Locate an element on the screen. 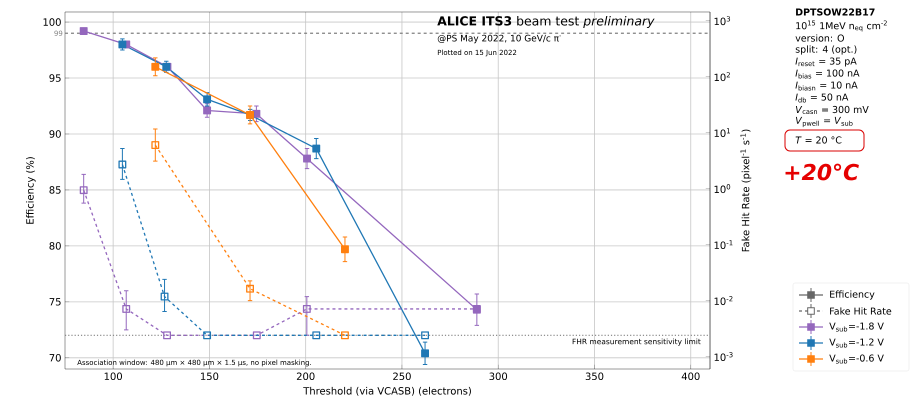  text: I$_{reset}$ = 35 pA is located at coordinates (826, 61).